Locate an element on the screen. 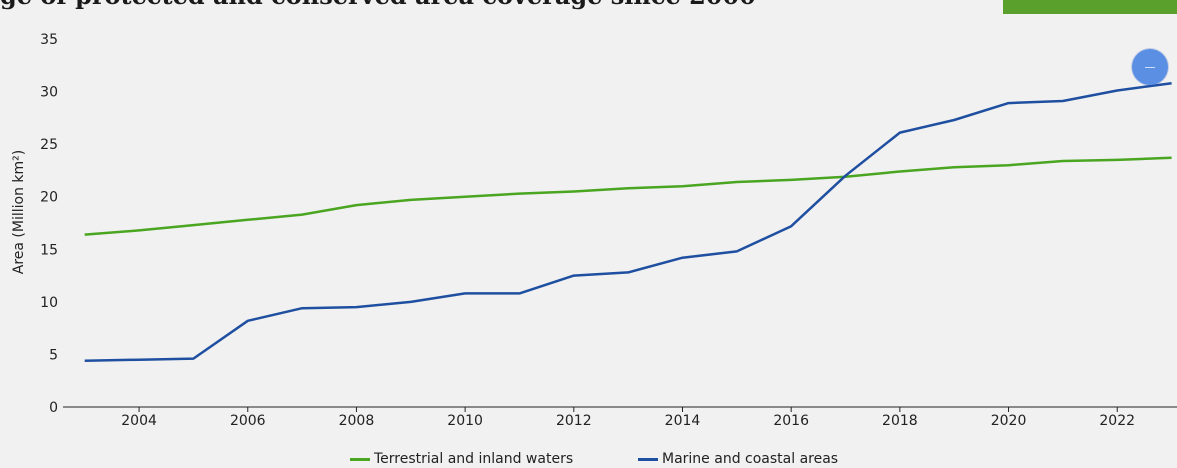 The width and height of the screenshot is (1177, 468). corner-tab is located at coordinates (1090, 7).